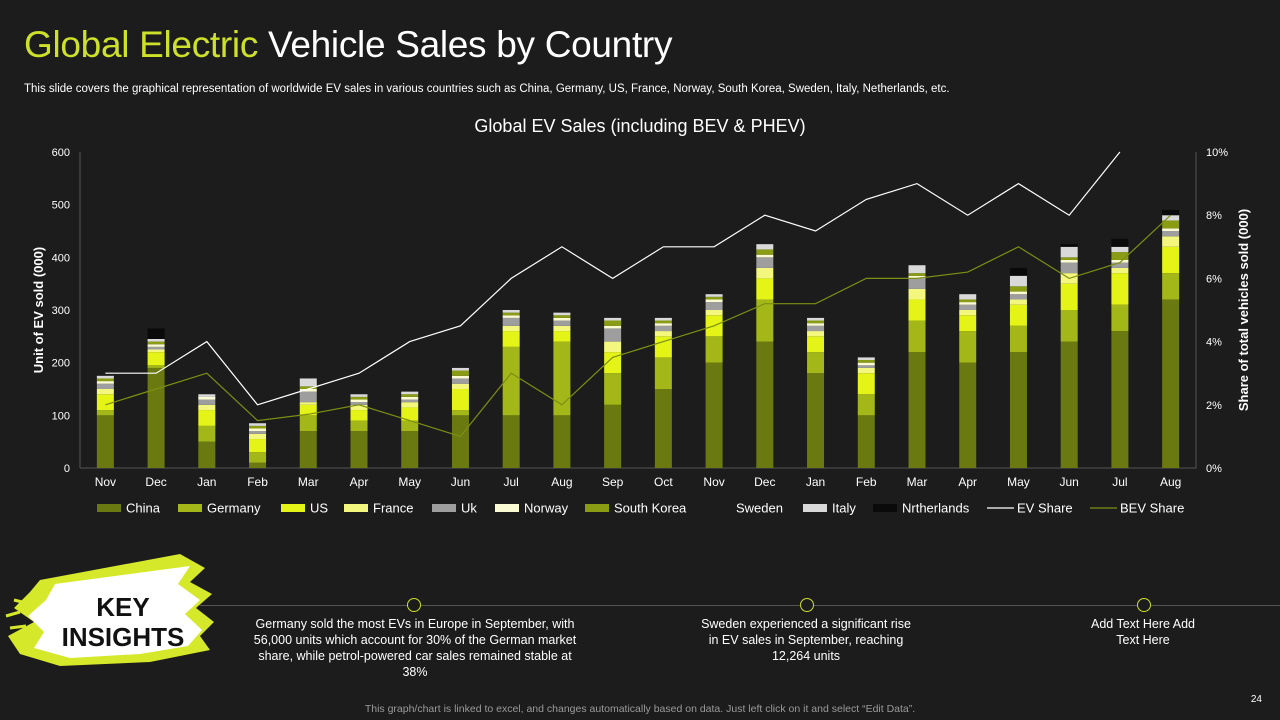 The image size is (1280, 720). Describe the element at coordinates (815, 482) in the screenshot. I see `x-tick-label: Jan` at that location.